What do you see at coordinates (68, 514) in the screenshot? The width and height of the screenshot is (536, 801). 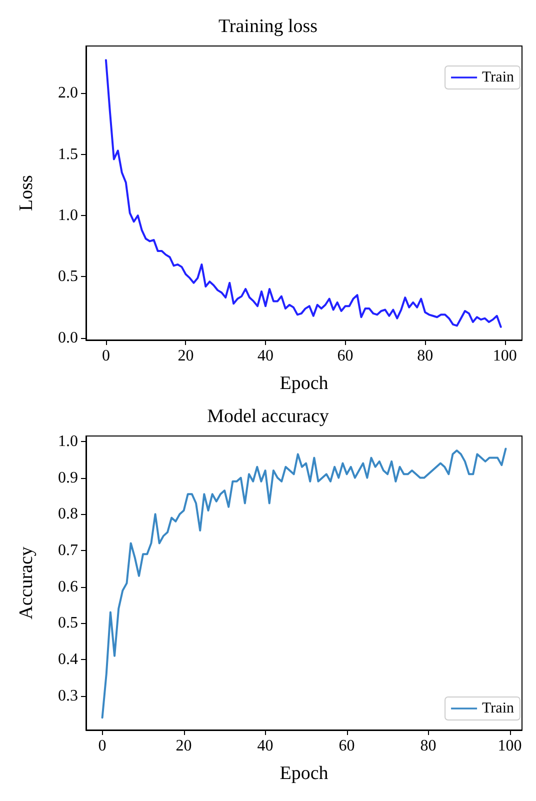 I see `y-tick-label: 0.8` at bounding box center [68, 514].